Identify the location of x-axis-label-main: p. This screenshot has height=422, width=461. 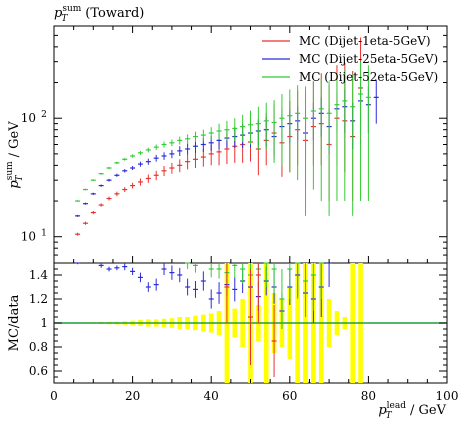
(382, 410).